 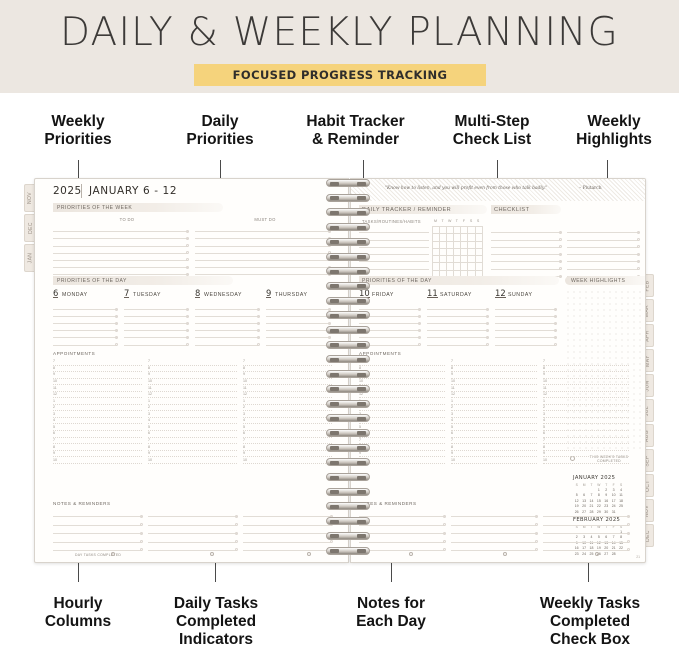 What do you see at coordinates (598, 506) in the screenshot?
I see `mini-calendar-day: 22` at bounding box center [598, 506].